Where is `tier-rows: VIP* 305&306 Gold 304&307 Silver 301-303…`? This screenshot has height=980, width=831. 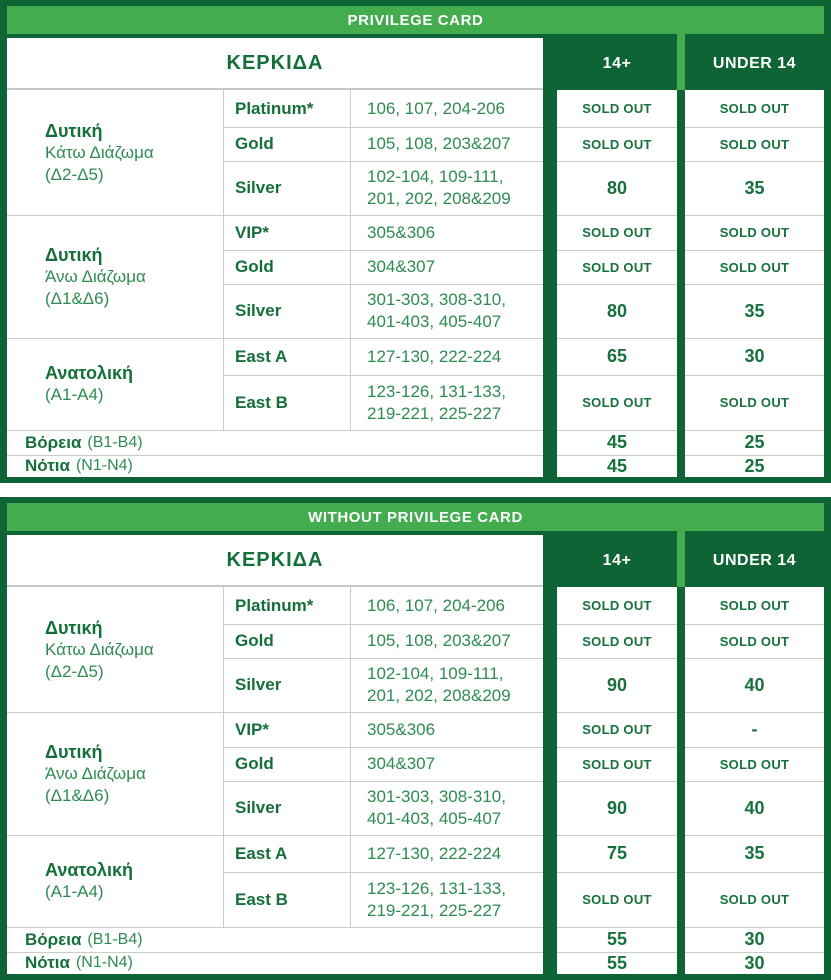
tier-rows: VIP* 305&306 Gold 304&307 Silver 301-303… is located at coordinates (383, 276).